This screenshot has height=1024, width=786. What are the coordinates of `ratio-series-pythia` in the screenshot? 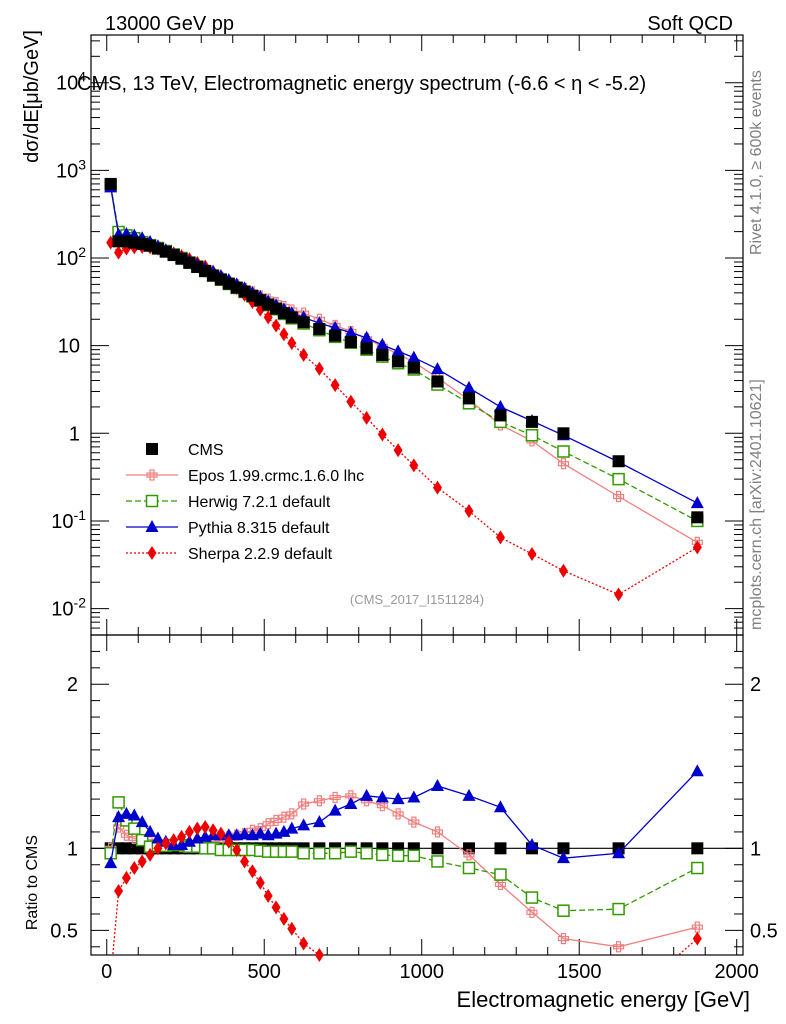 It's located at (404, 816).